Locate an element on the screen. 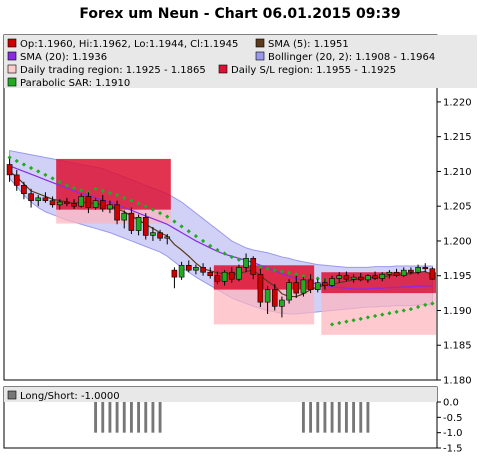 The width and height of the screenshot is (480, 457). y-tick-label: 1.195 is located at coordinates (457, 276).